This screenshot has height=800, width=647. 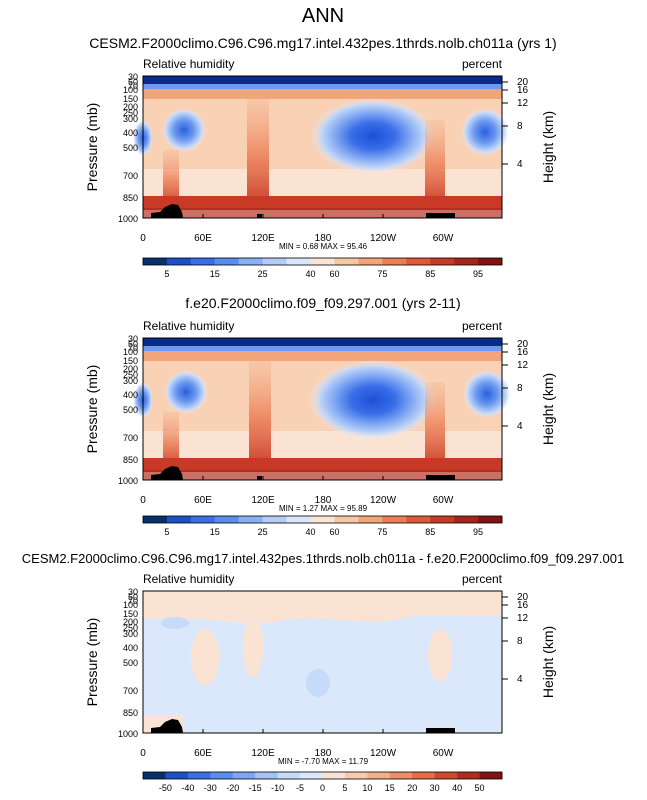 I want to click on colorbar-label: 25, so click(x=263, y=532).